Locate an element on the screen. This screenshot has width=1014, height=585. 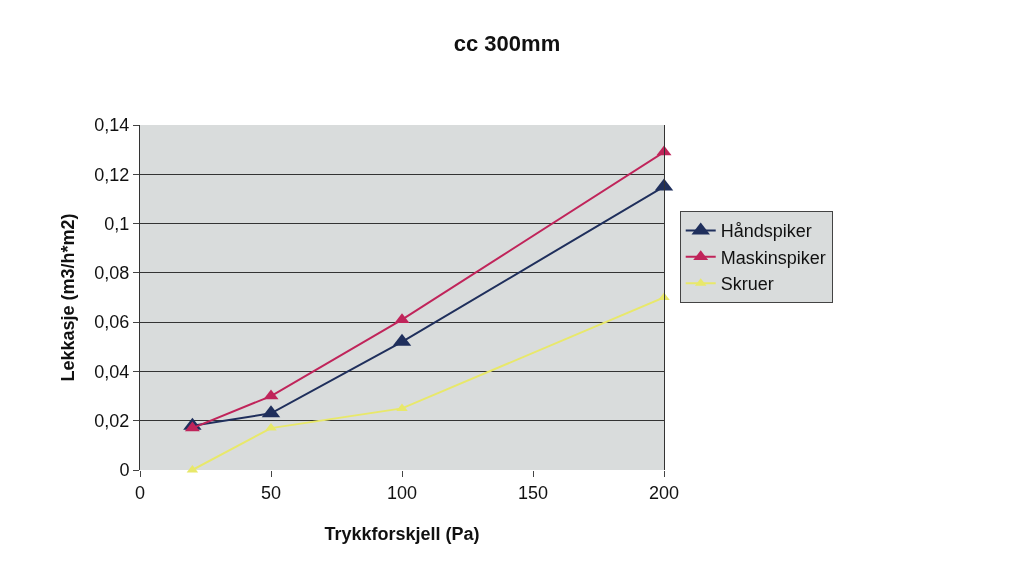
legend-label: Maskinspiker is located at coordinates (773, 257).